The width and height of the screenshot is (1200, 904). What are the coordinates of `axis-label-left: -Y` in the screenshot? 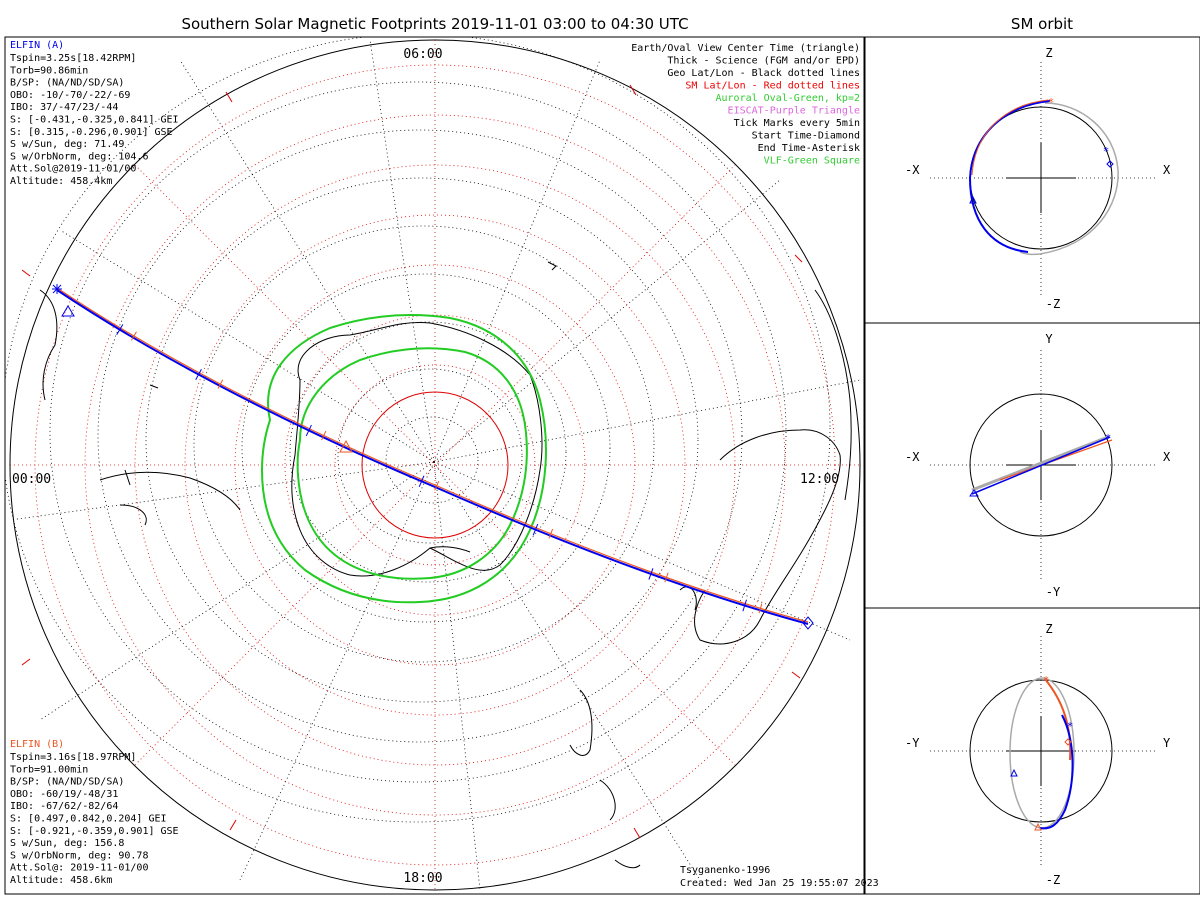 It's located at (912, 743).